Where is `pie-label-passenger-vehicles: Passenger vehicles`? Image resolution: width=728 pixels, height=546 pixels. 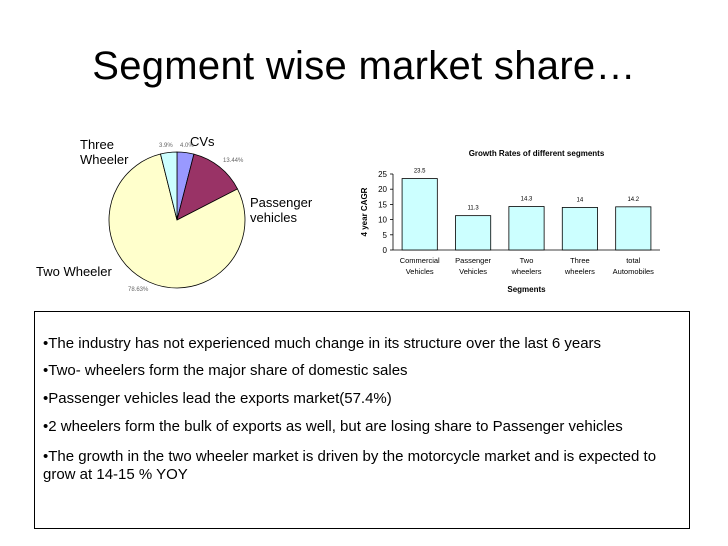 pie-label-passenger-vehicles: Passenger vehicles is located at coordinates (281, 210).